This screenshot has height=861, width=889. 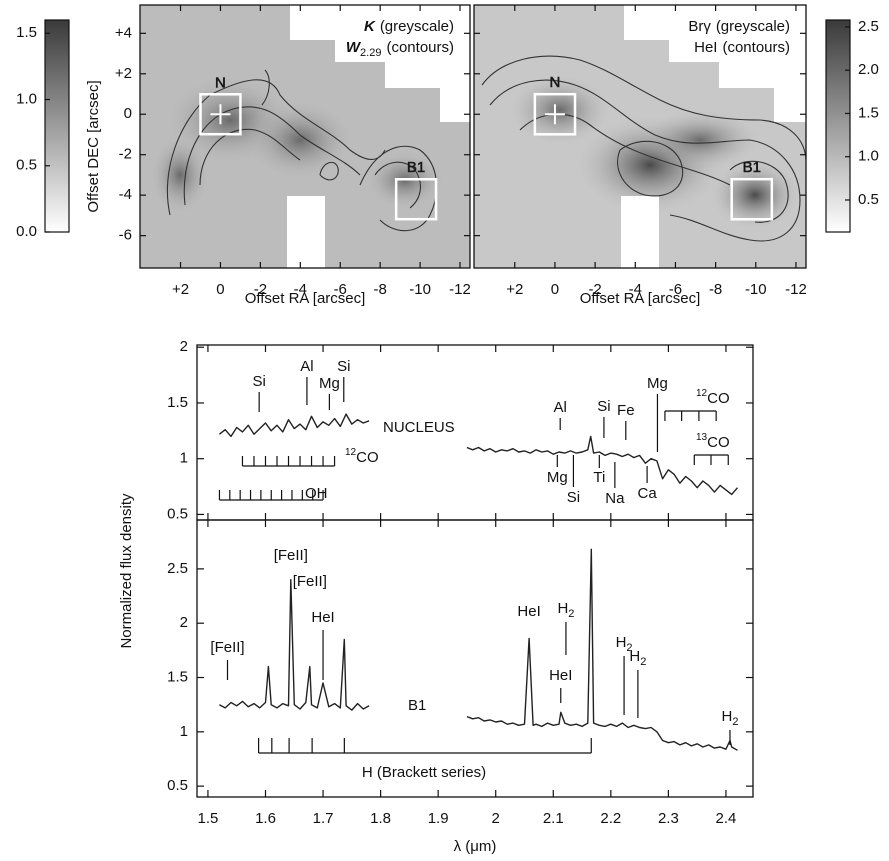 What do you see at coordinates (713, 397) in the screenshot?
I see `ladder-label: 12CO` at bounding box center [713, 397].